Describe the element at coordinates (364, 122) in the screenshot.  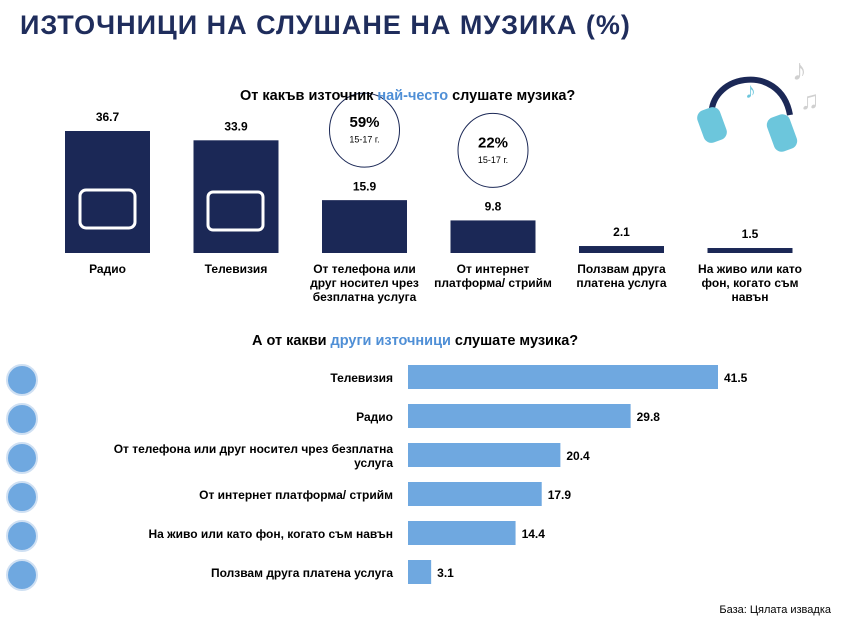
I see `annotation-text: 59%` at that location.